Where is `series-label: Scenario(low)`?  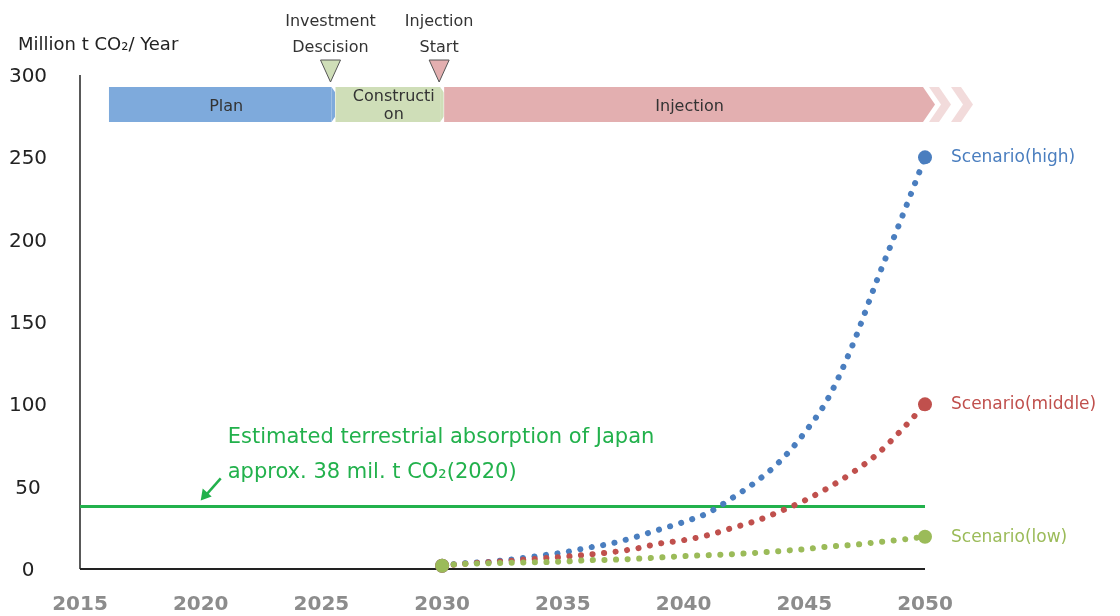
series-label: Scenario(low) is located at coordinates (1009, 535).